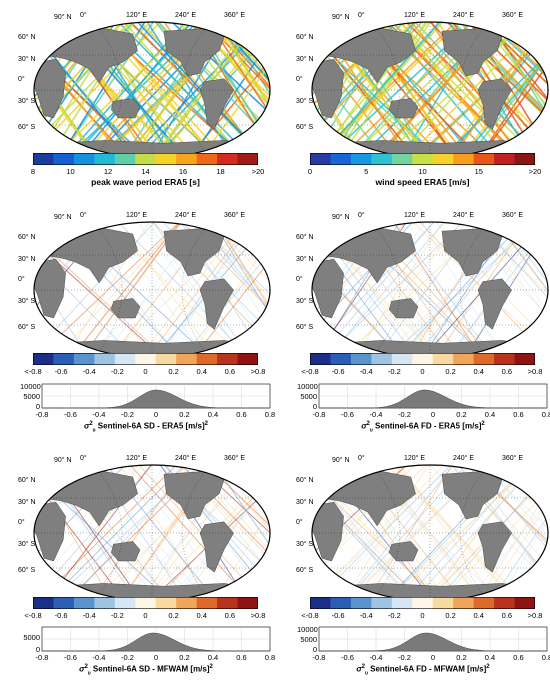 Image resolution: width=550 pixels, height=684 pixels. I want to click on y-tick-label: 5000, so click(308, 396).